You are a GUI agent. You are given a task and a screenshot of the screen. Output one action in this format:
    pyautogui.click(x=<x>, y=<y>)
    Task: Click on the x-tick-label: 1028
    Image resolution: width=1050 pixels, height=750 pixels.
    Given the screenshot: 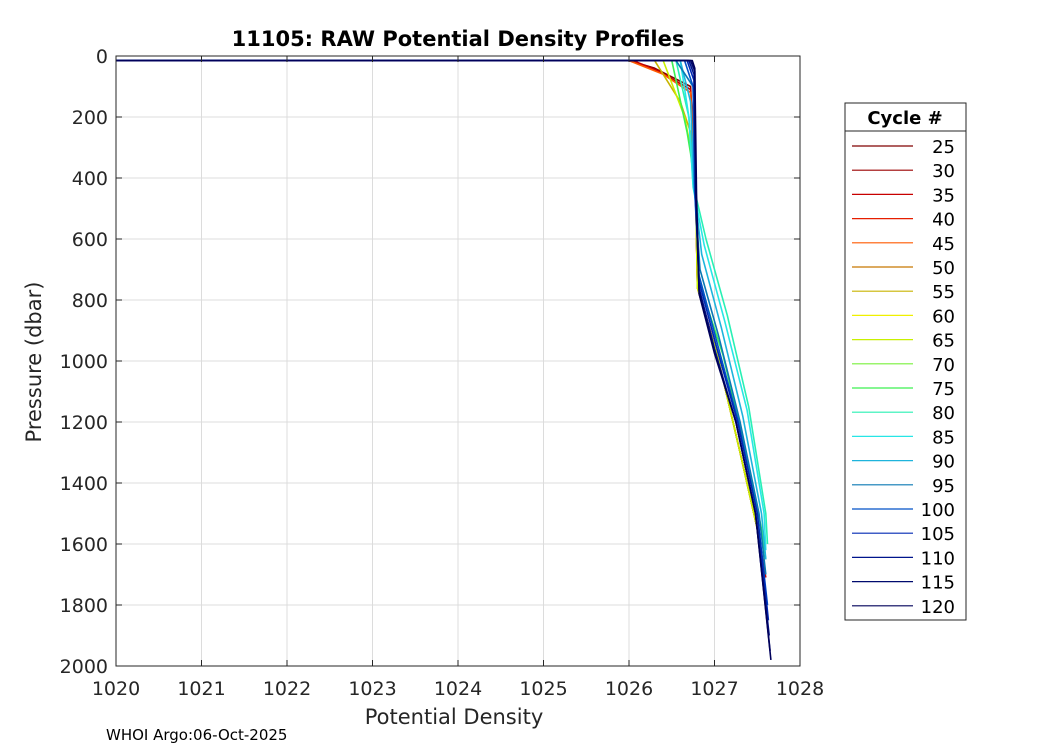 What is the action you would take?
    pyautogui.click(x=800, y=689)
    